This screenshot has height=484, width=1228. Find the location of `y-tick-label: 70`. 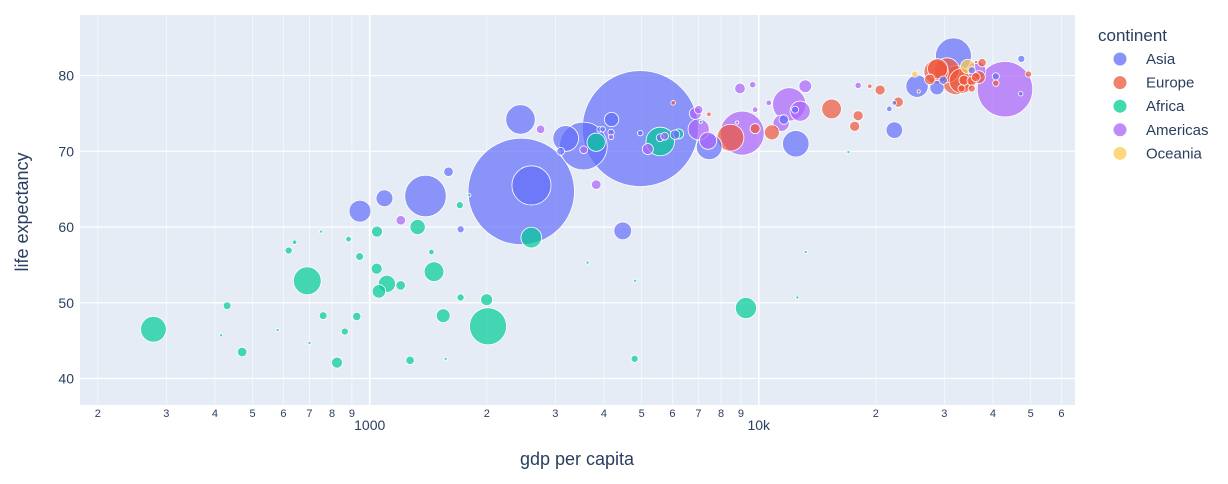

y-tick-label: 70 is located at coordinates (66, 151).